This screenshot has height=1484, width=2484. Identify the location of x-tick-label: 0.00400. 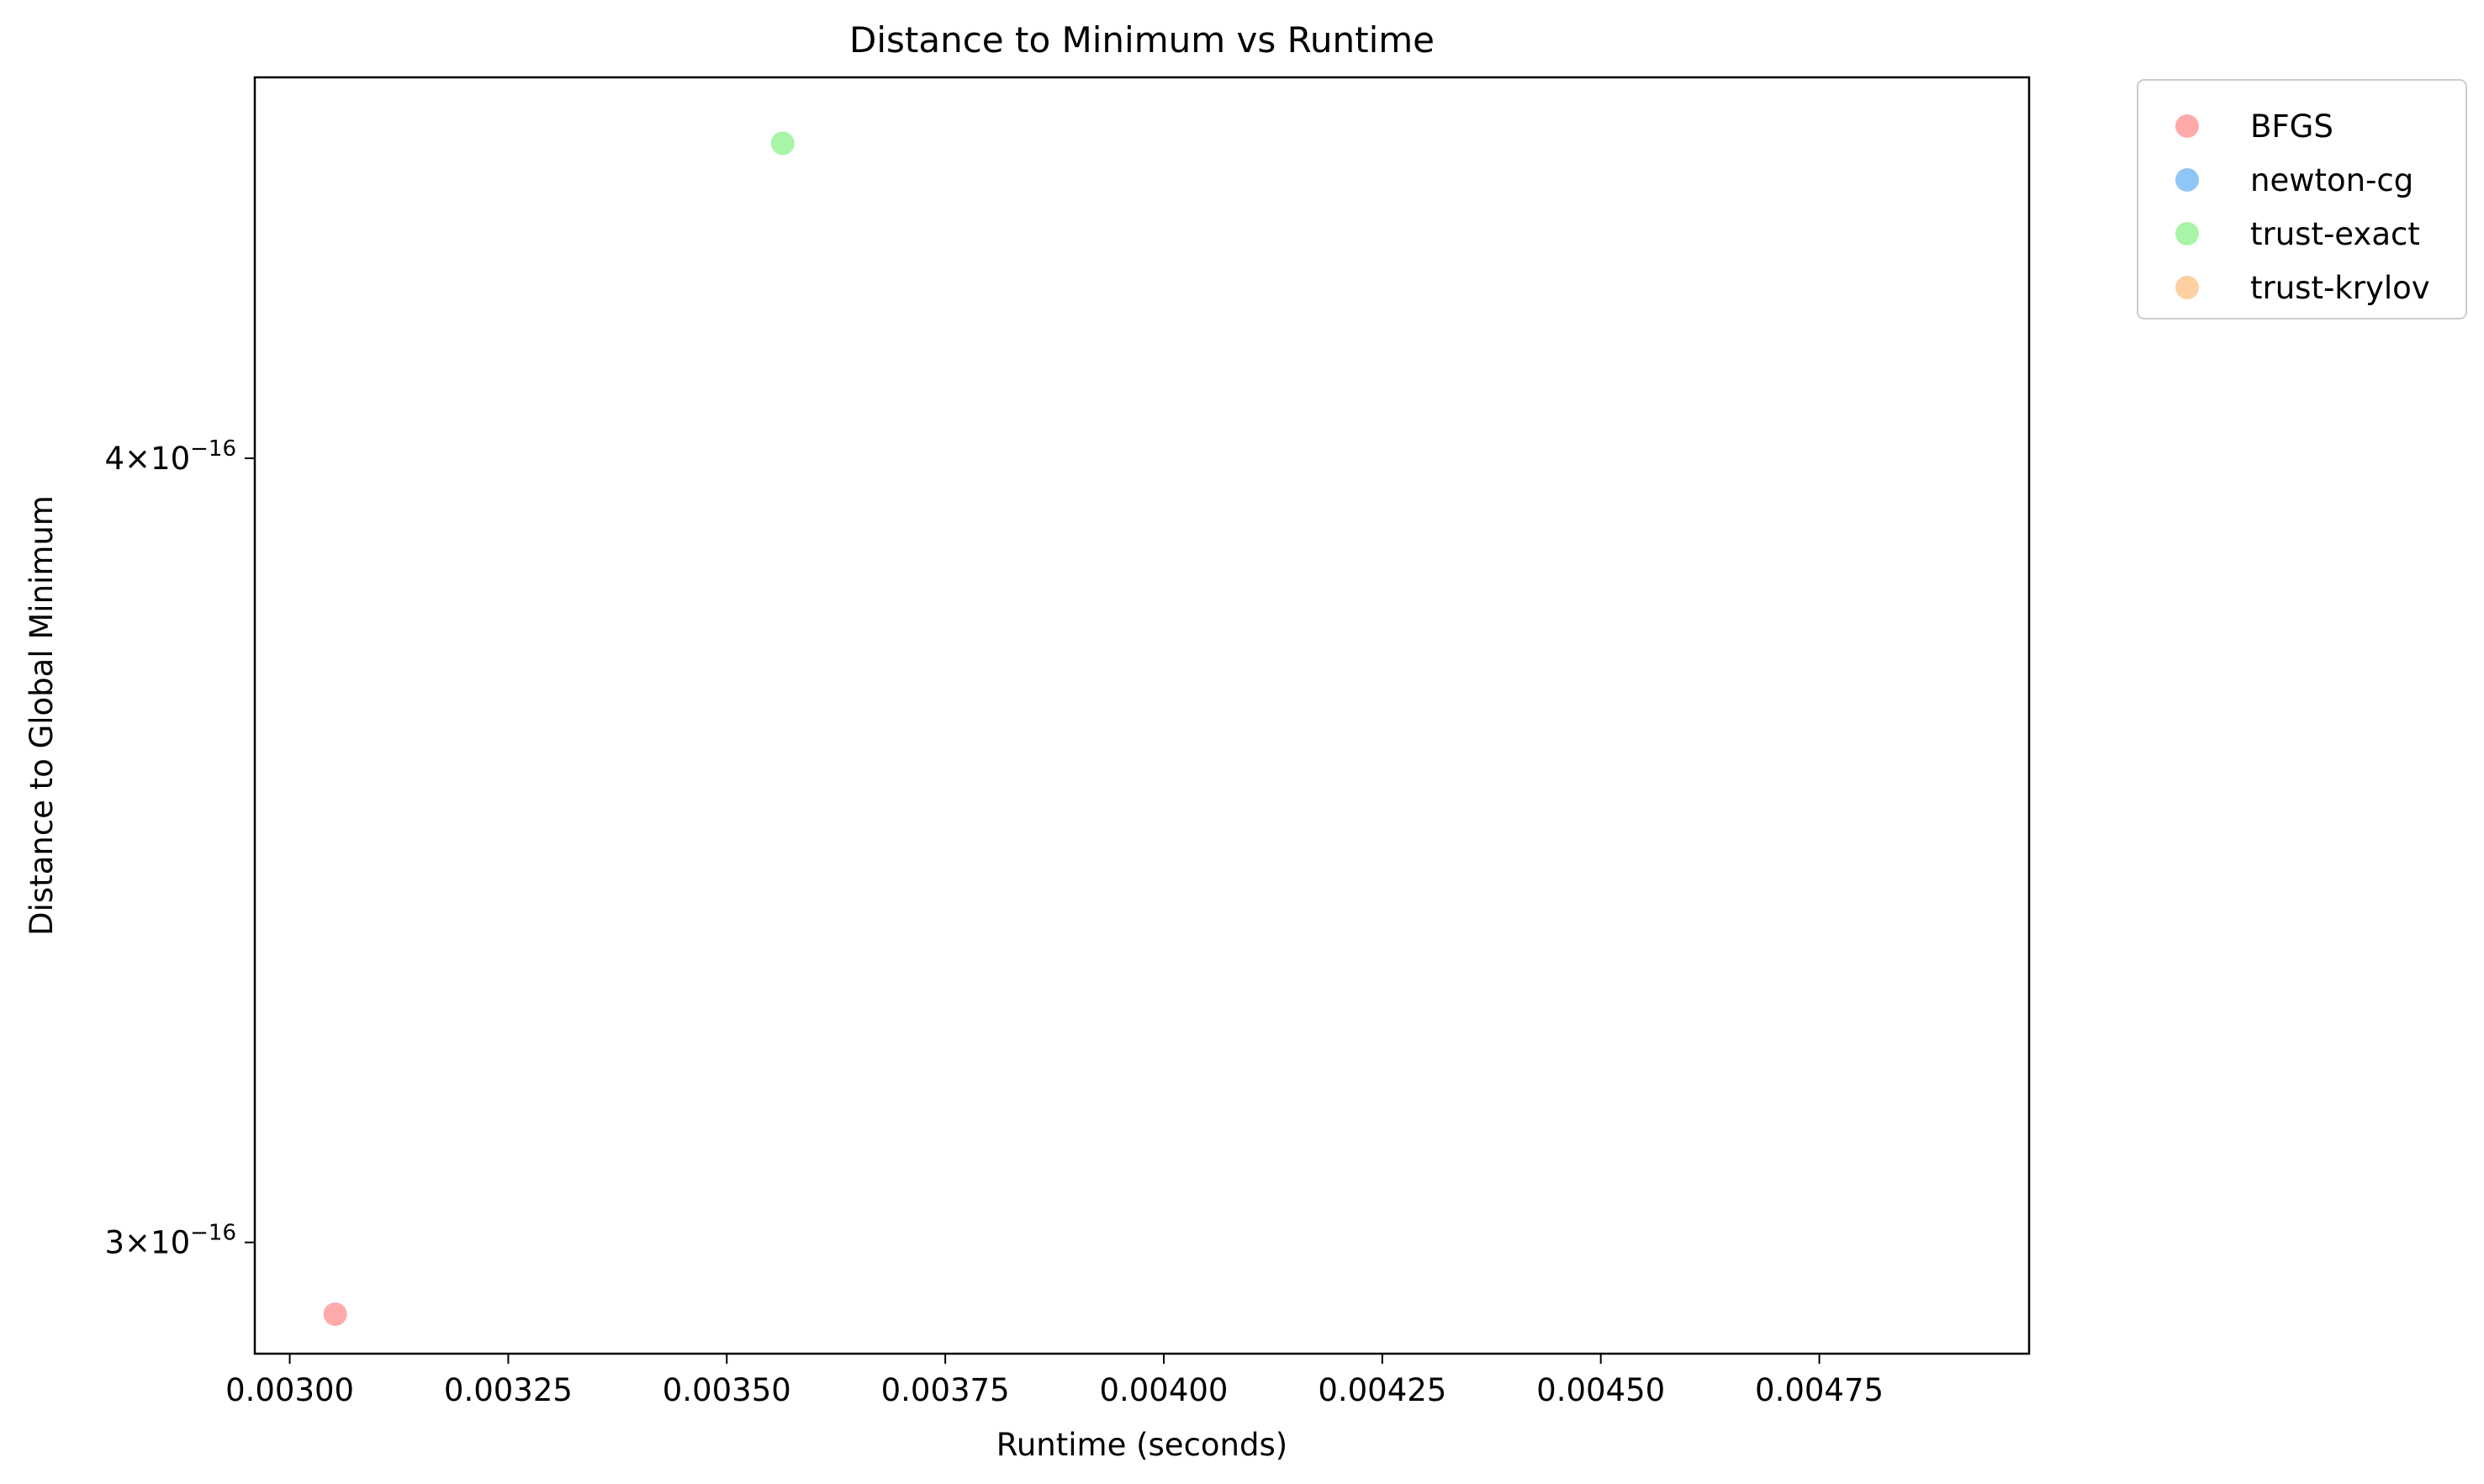
(1163, 1390).